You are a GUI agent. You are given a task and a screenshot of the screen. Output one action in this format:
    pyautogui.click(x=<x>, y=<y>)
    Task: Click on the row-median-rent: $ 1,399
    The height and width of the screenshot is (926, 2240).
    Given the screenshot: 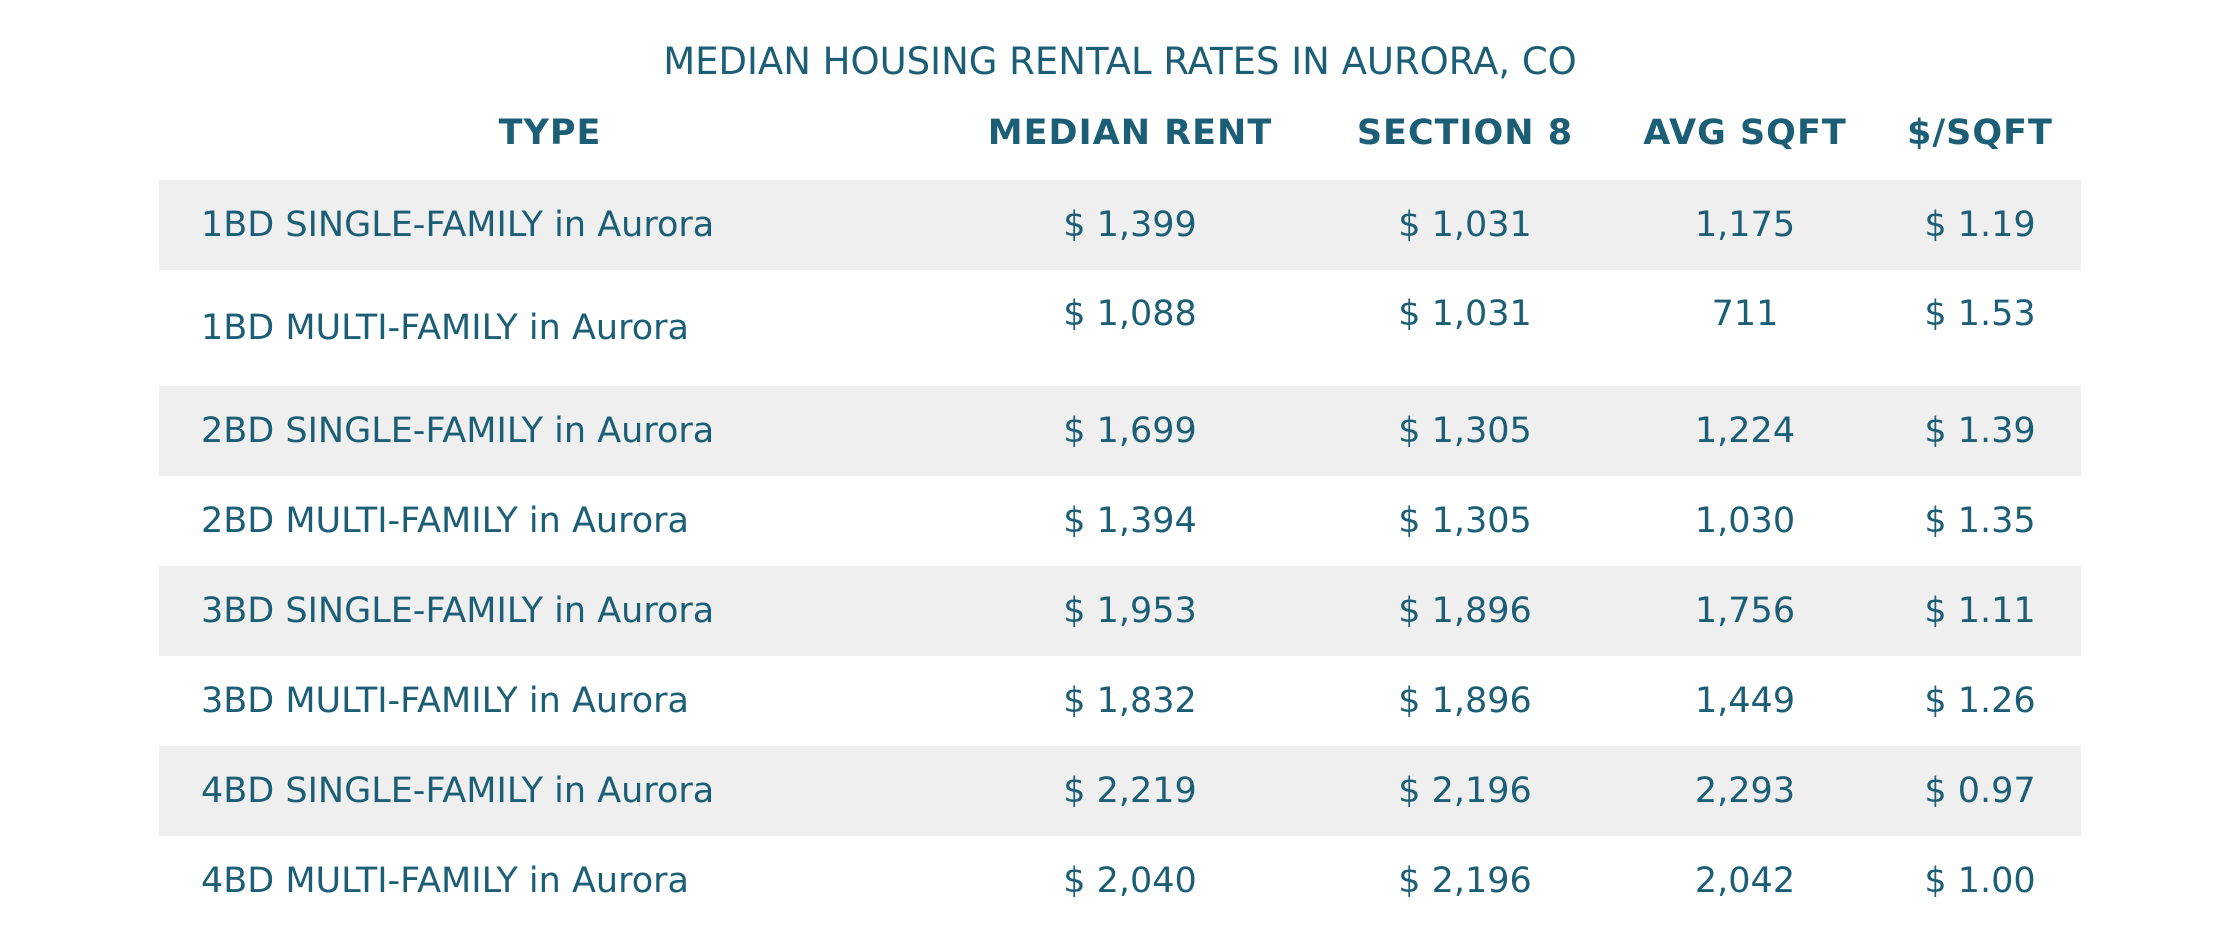 What is the action you would take?
    pyautogui.click(x=1130, y=225)
    